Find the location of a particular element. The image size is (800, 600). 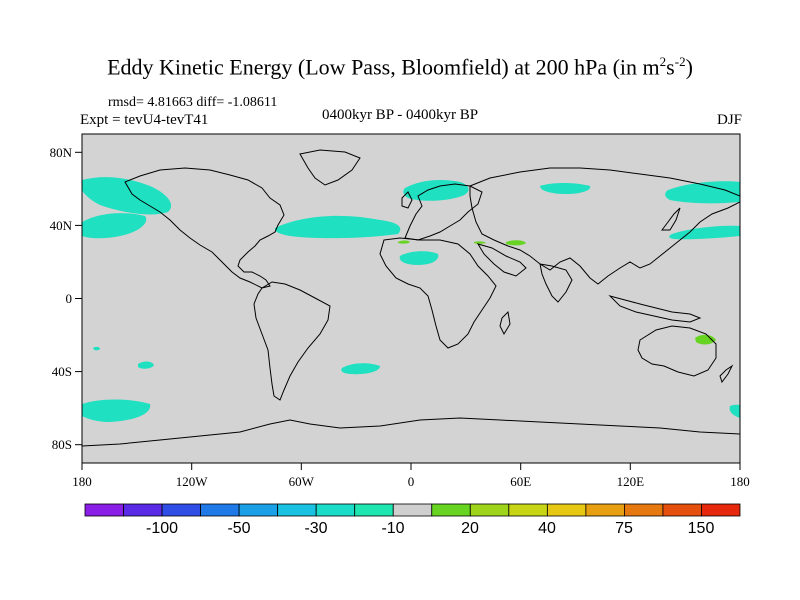

lat-label: 40N is located at coordinates (61, 225).